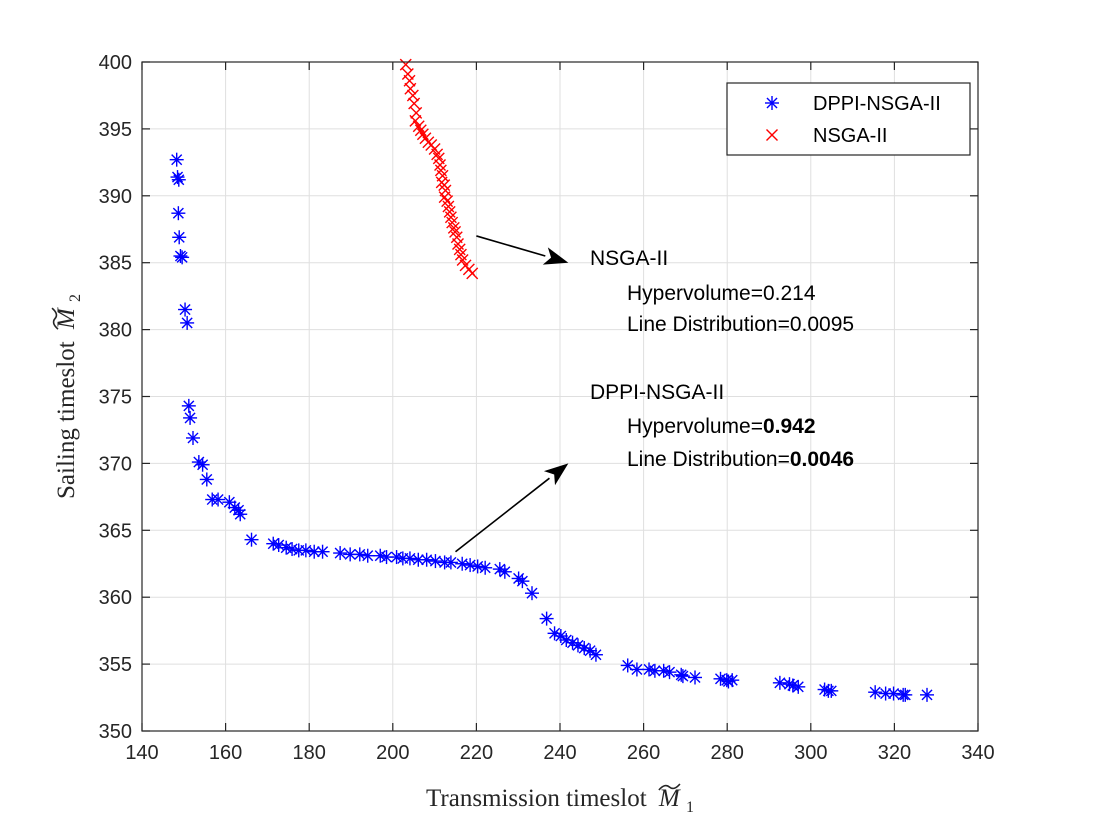 This screenshot has height=822, width=1096. I want to click on x-tick-label: 340, so click(977, 753).